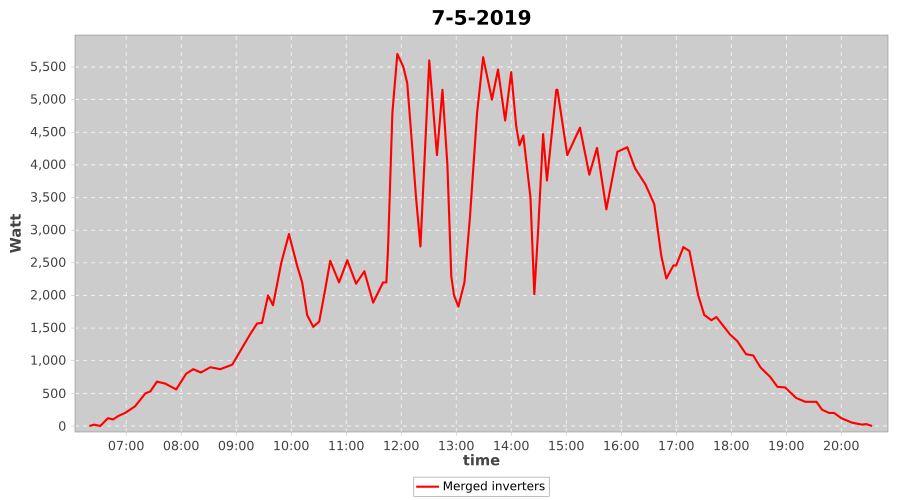  What do you see at coordinates (481, 460) in the screenshot?
I see `x-axis-title: time` at bounding box center [481, 460].